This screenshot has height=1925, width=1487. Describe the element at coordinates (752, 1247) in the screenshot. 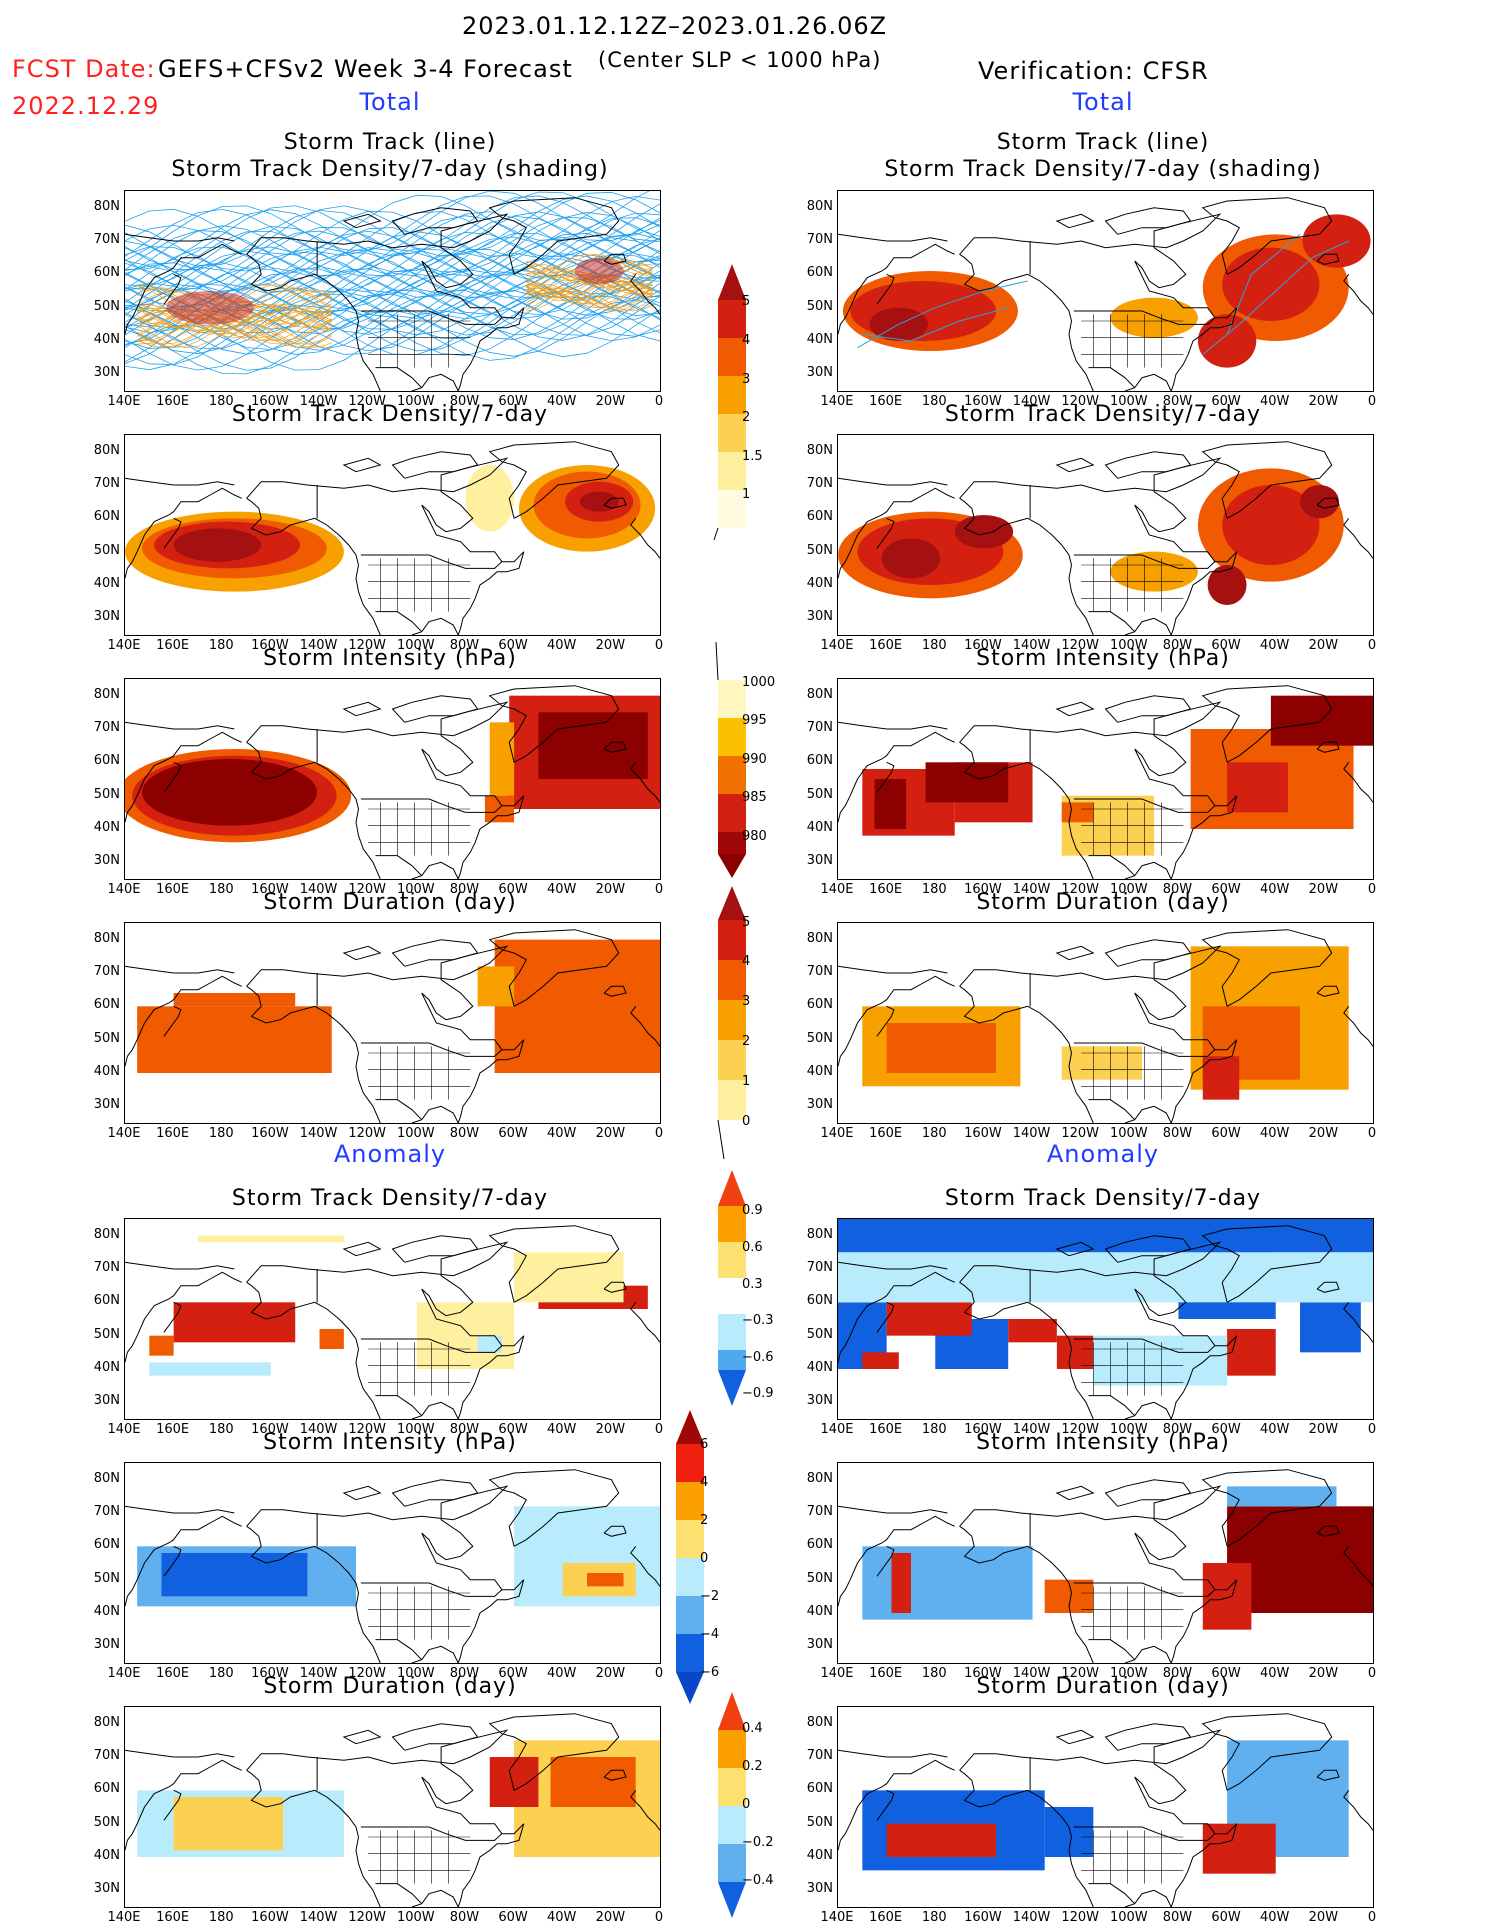

I see `cbar-danom-06: 0.6` at that location.